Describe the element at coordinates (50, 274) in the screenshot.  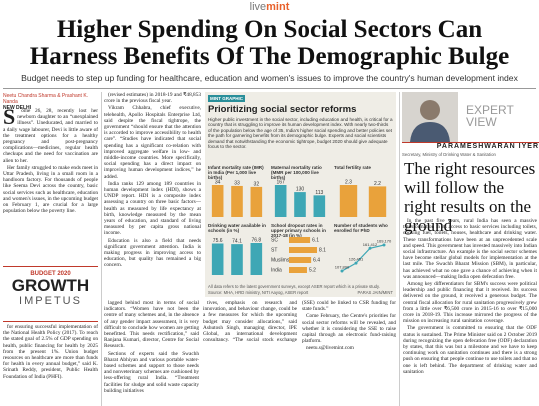
I see `budget-label: BUDGET 2020` at that location.